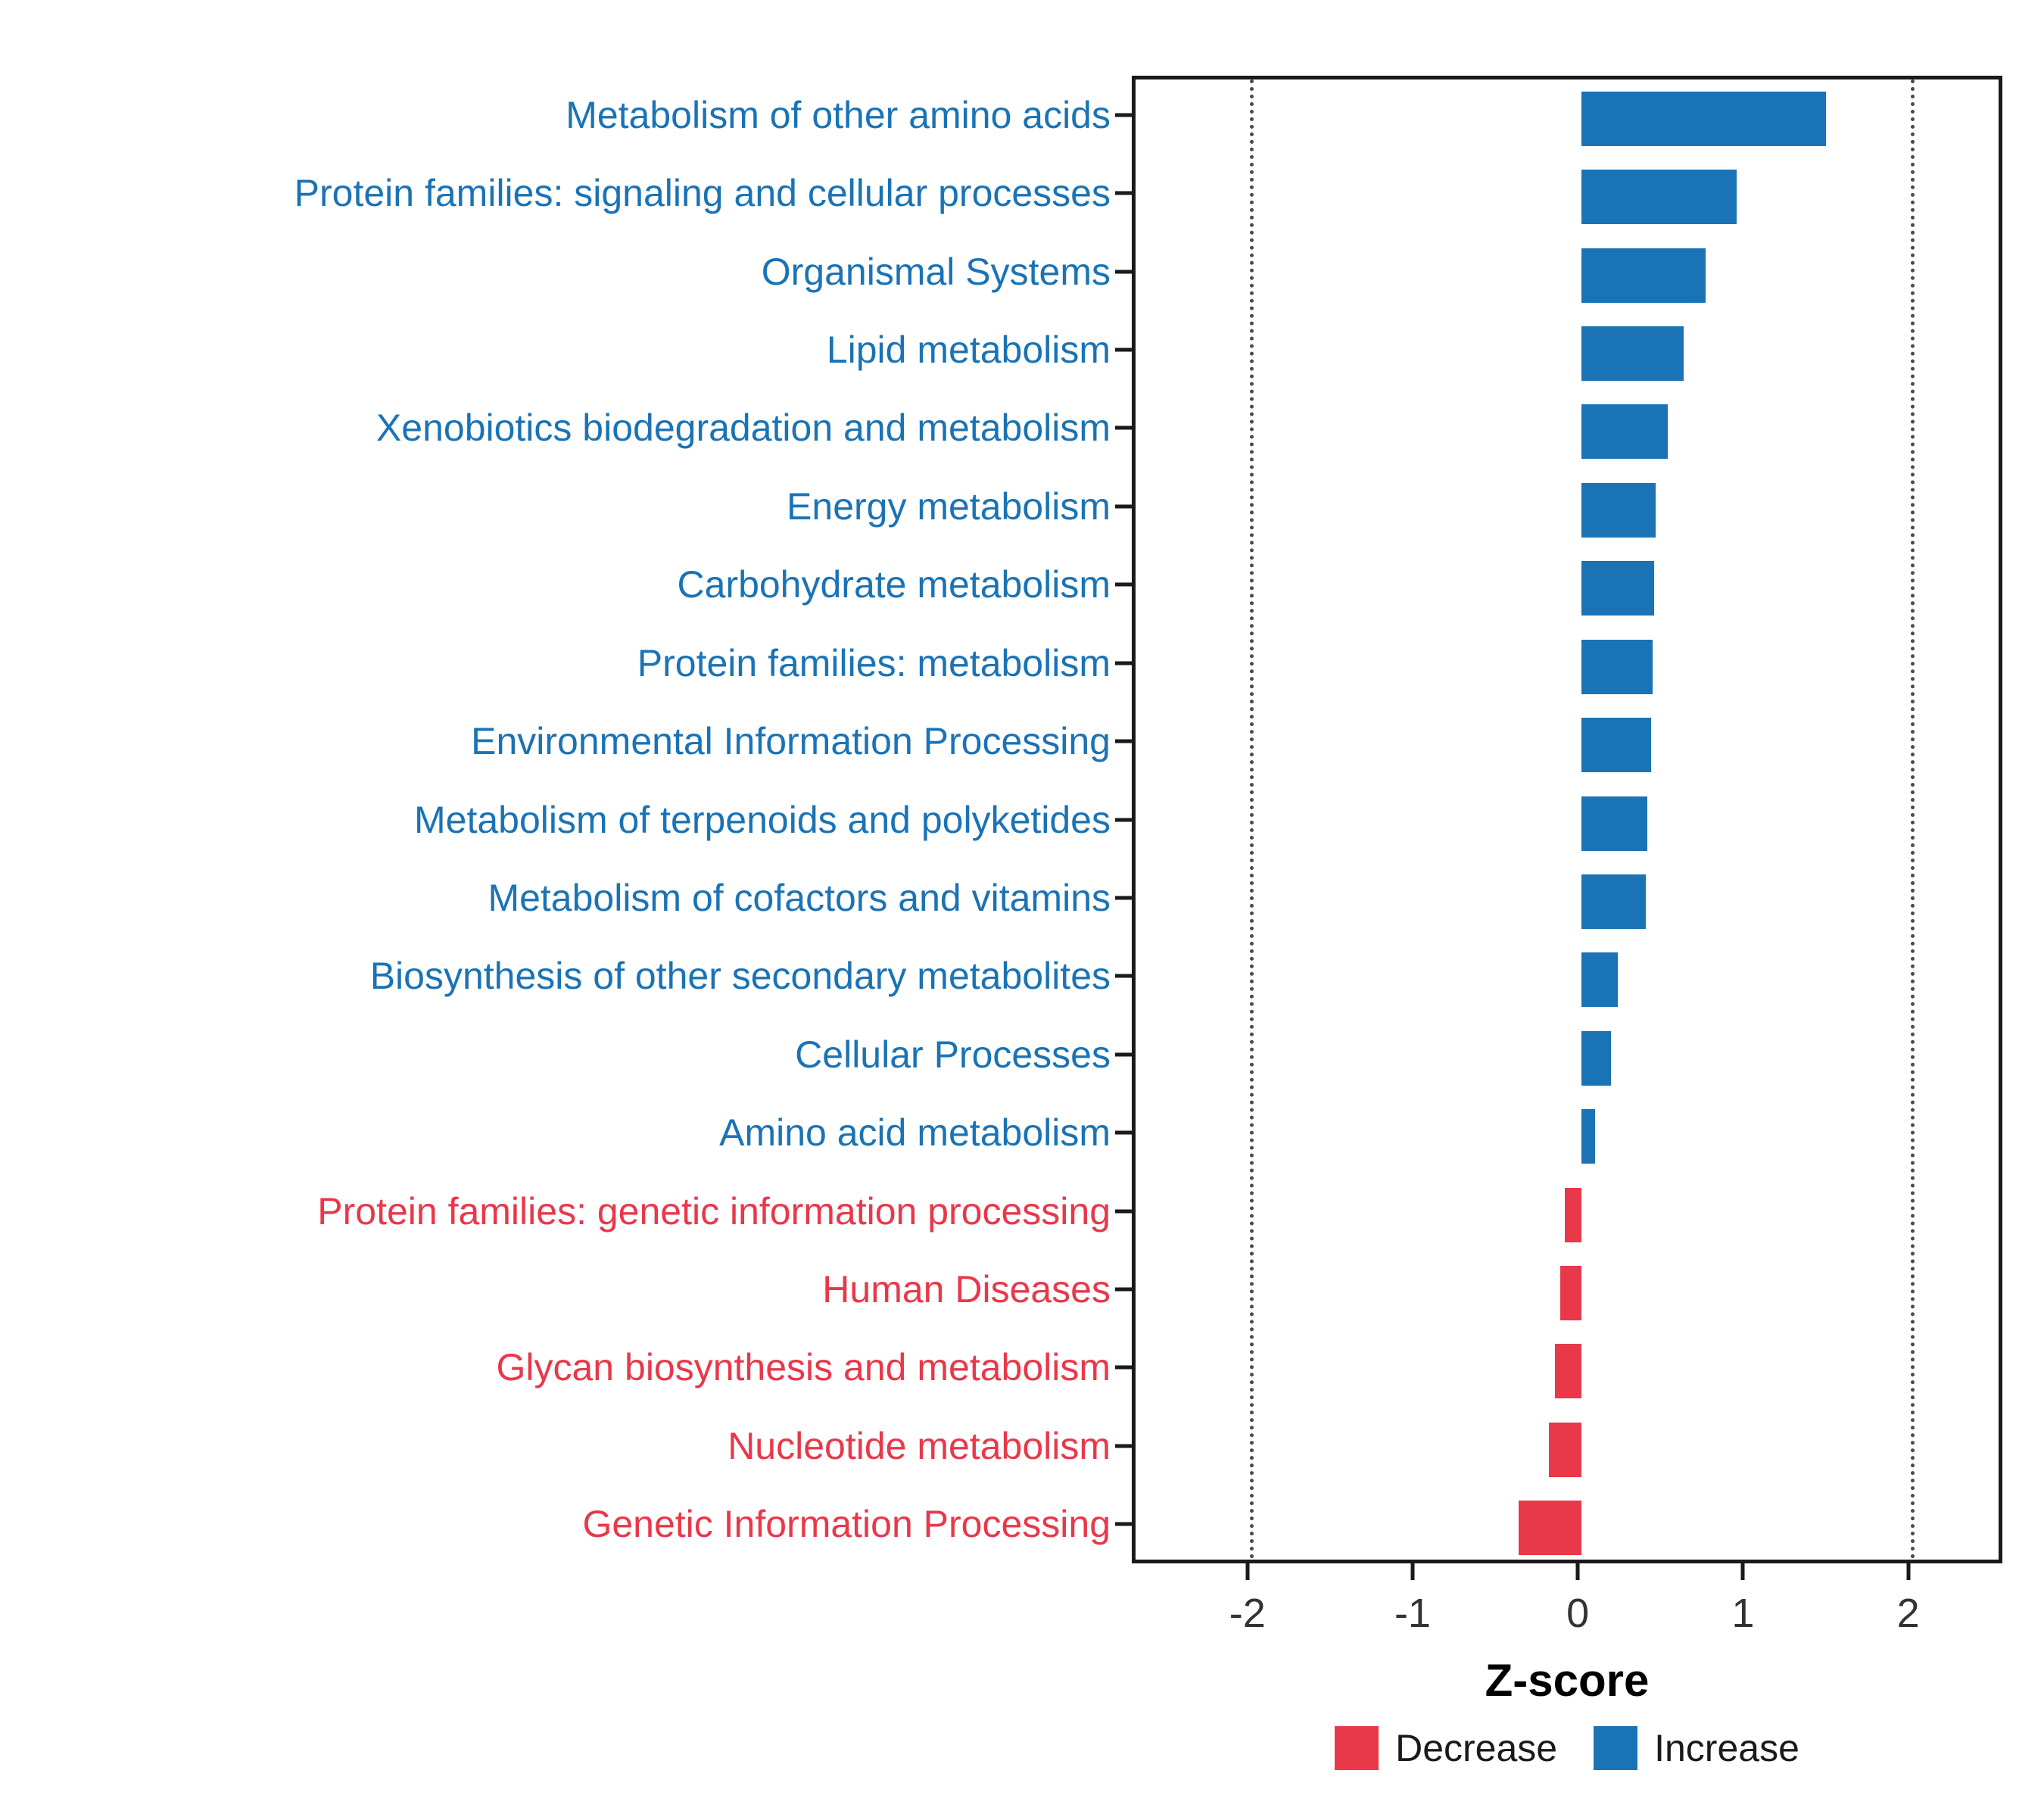  I want to click on legend-label-decrease: Decrease, so click(1476, 1748).